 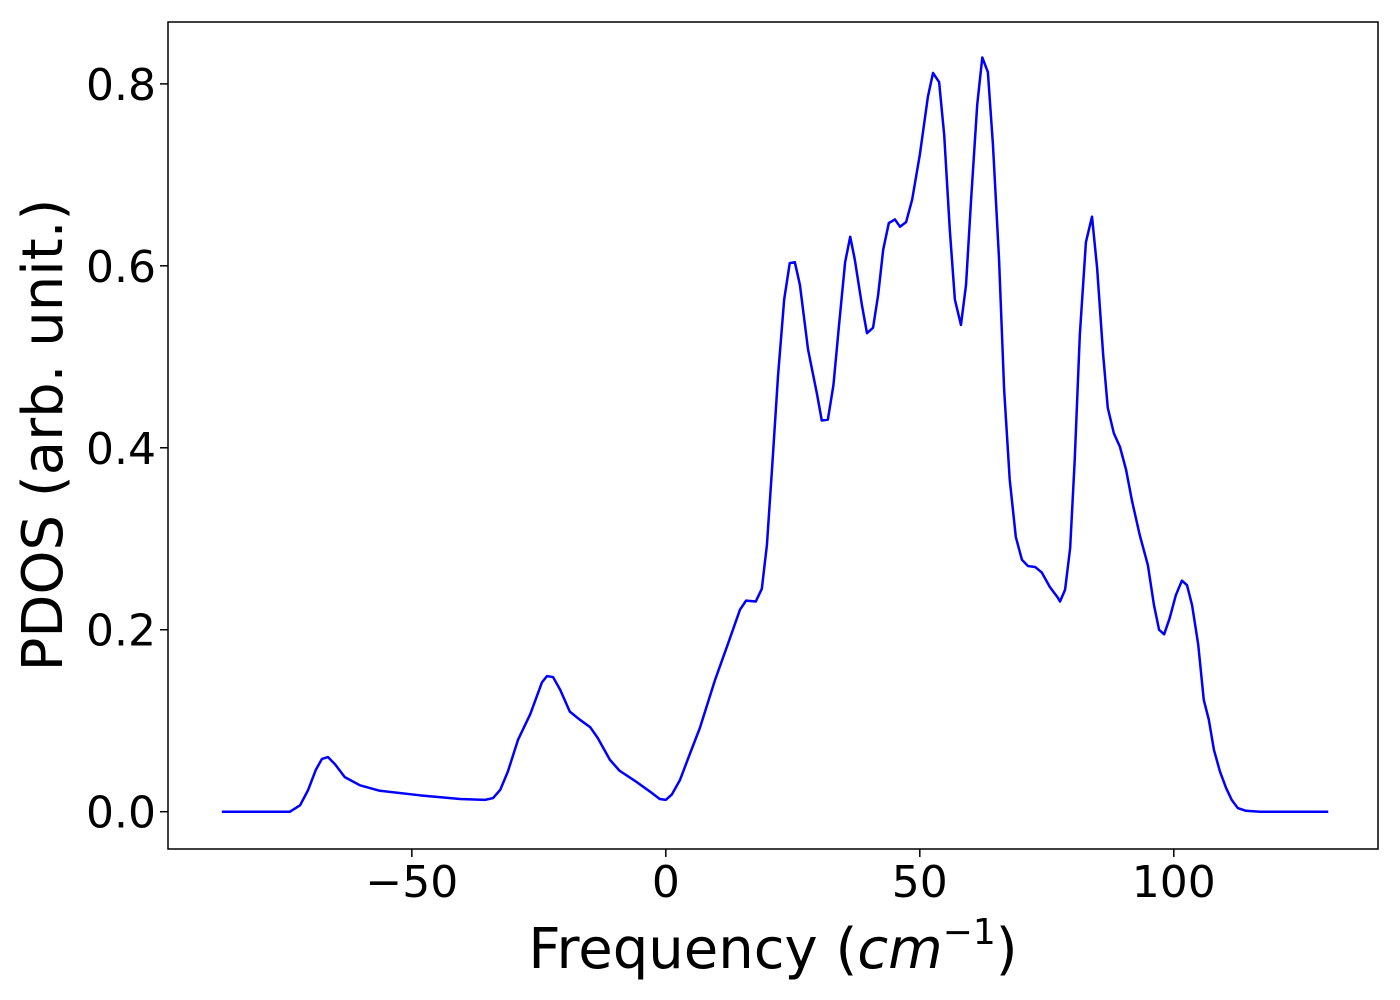 I want to click on y-tick-label: 0.6, so click(x=121, y=267).